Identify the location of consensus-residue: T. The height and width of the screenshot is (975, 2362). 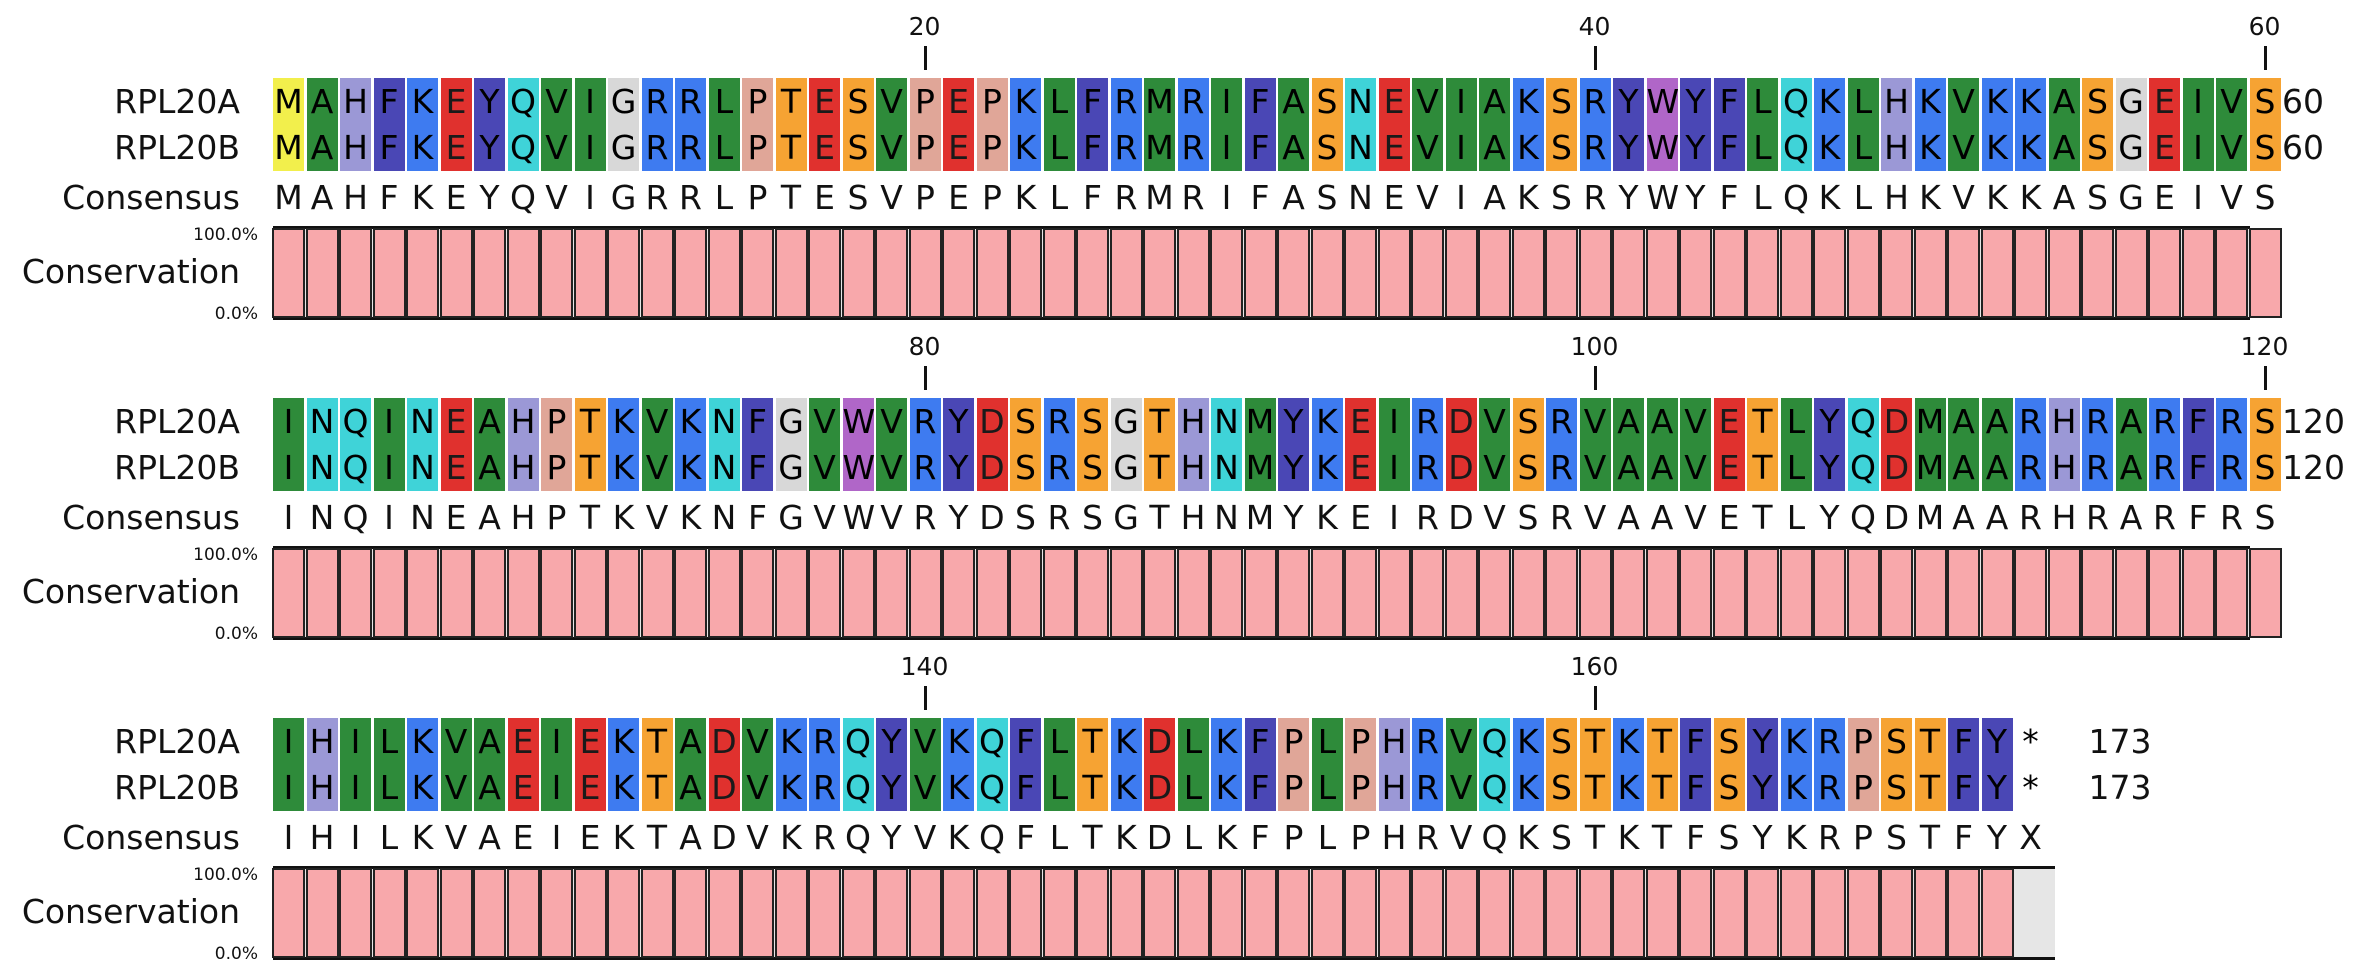
(791, 197).